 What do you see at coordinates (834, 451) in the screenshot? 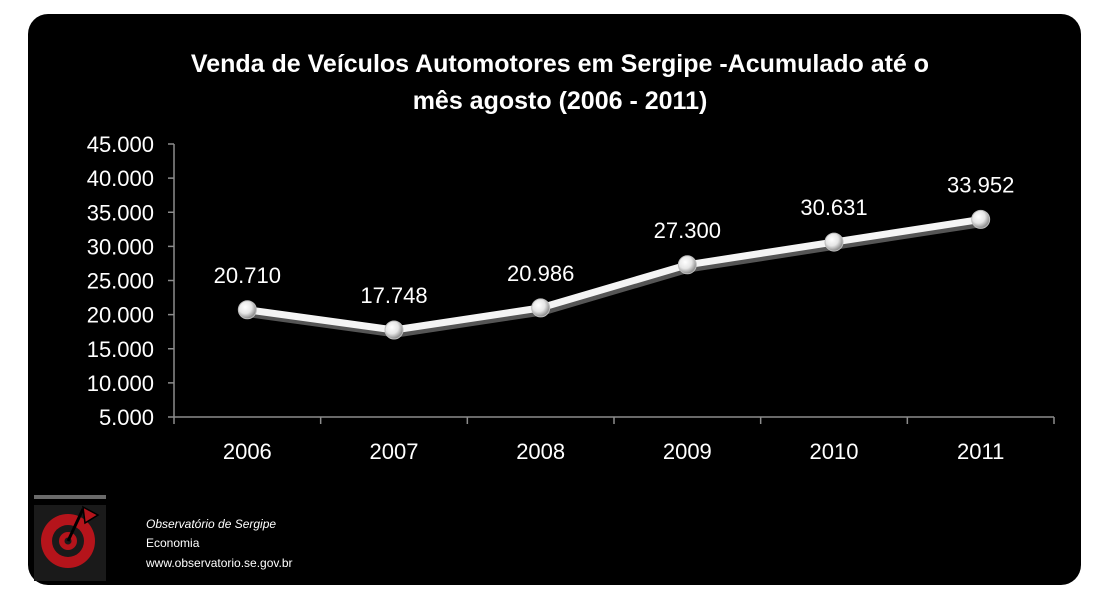
I see `x-tick-label: 2010` at bounding box center [834, 451].